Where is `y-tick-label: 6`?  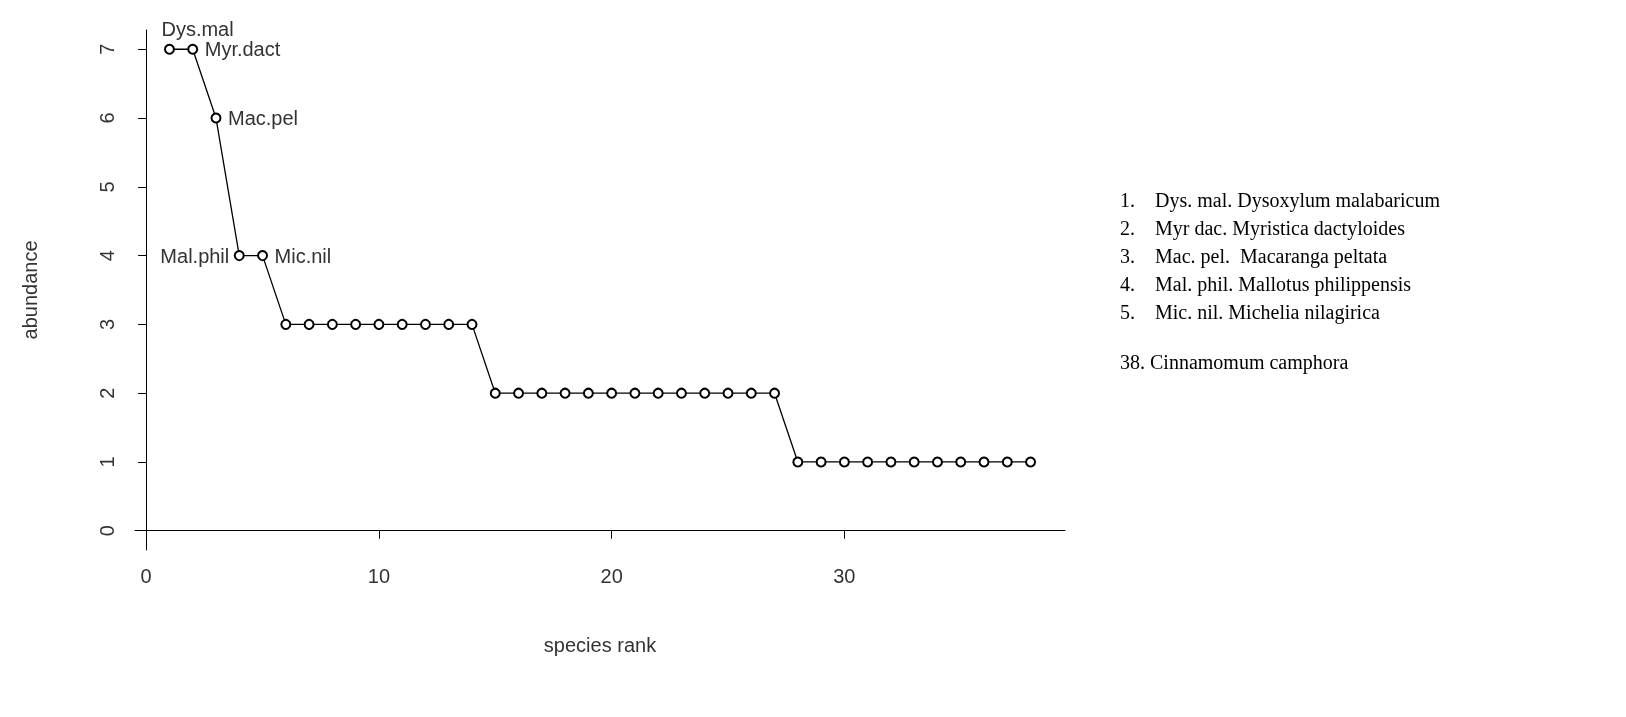
y-tick-label: 6 is located at coordinates (107, 118).